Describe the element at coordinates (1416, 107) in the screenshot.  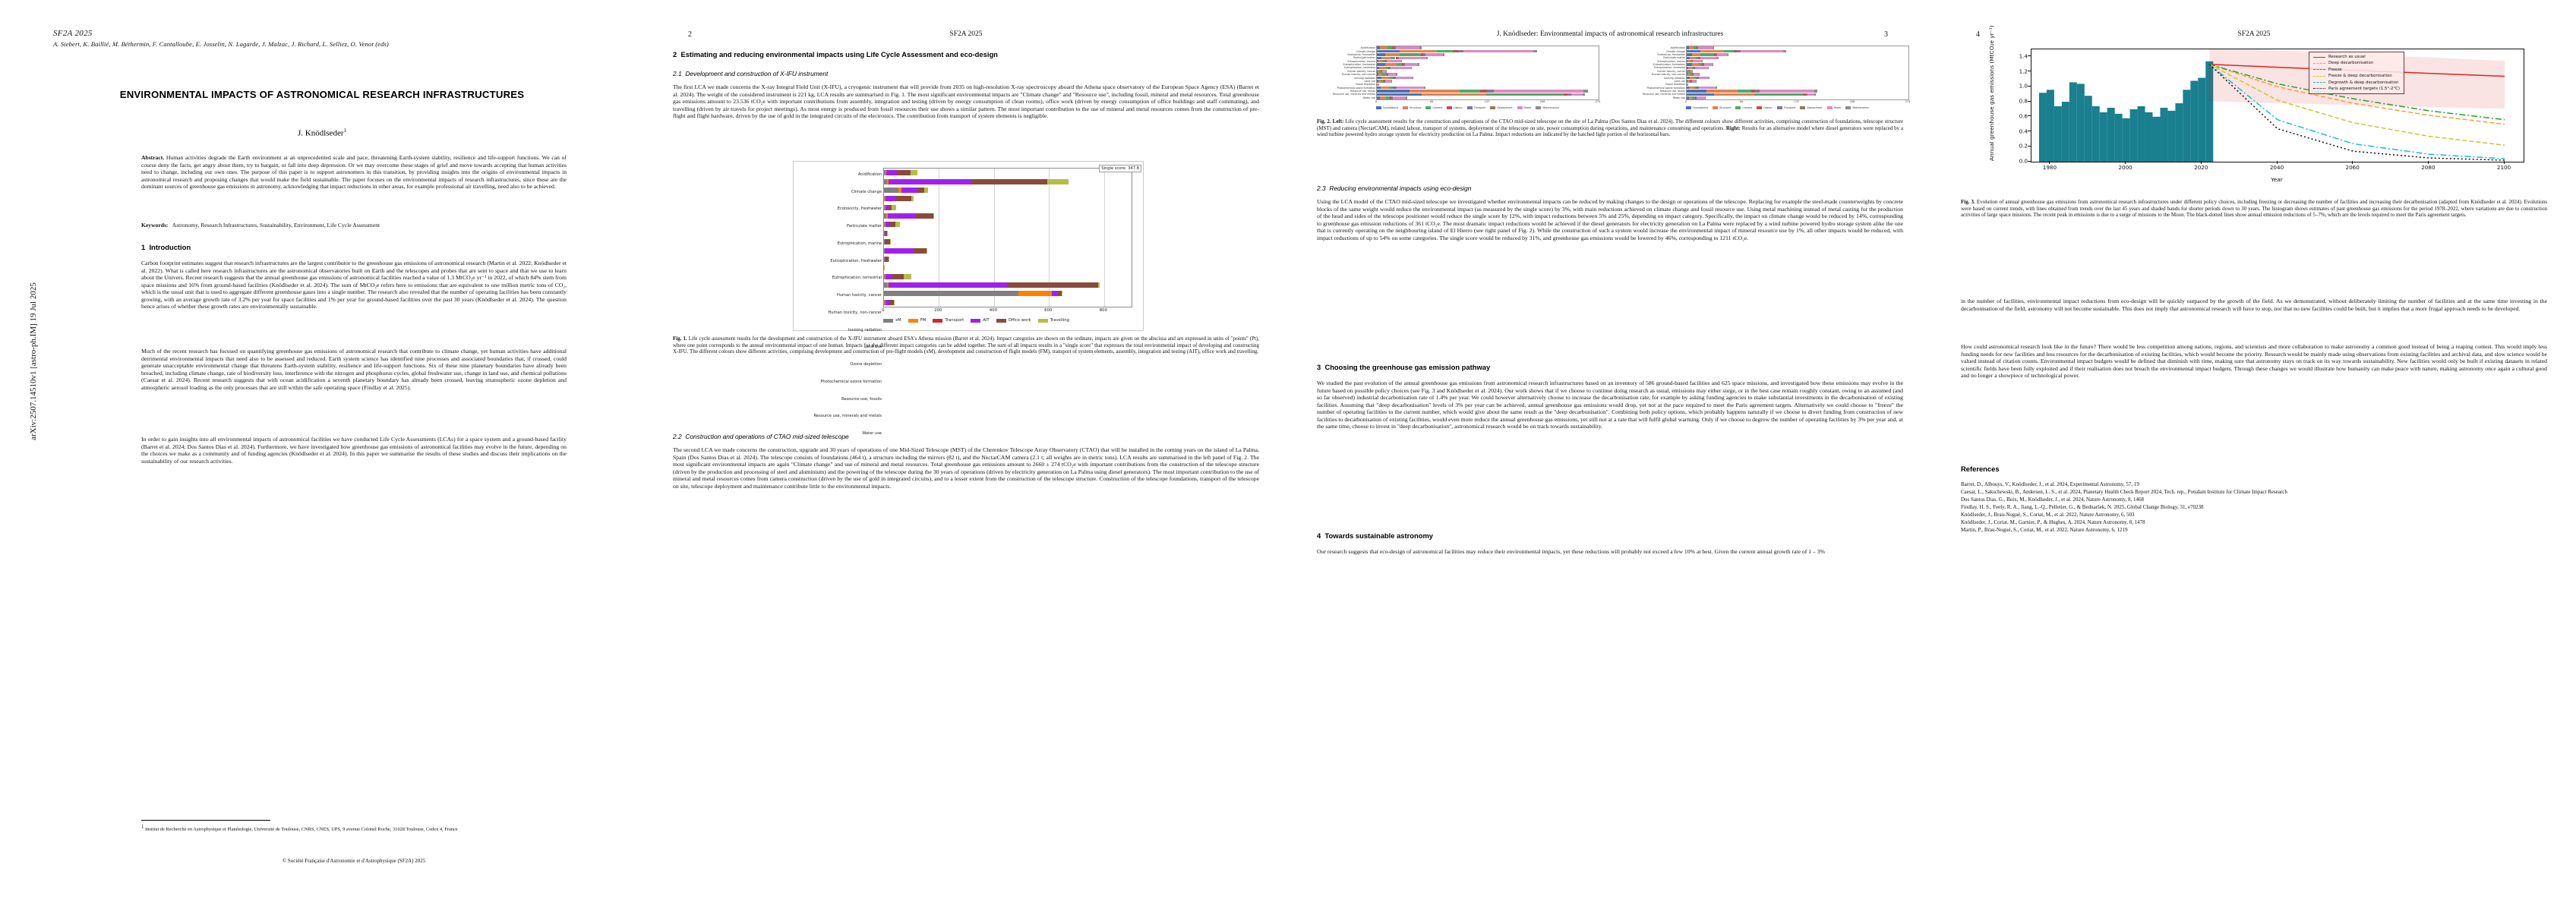
I see `figure-2-legend-label: Structure` at that location.